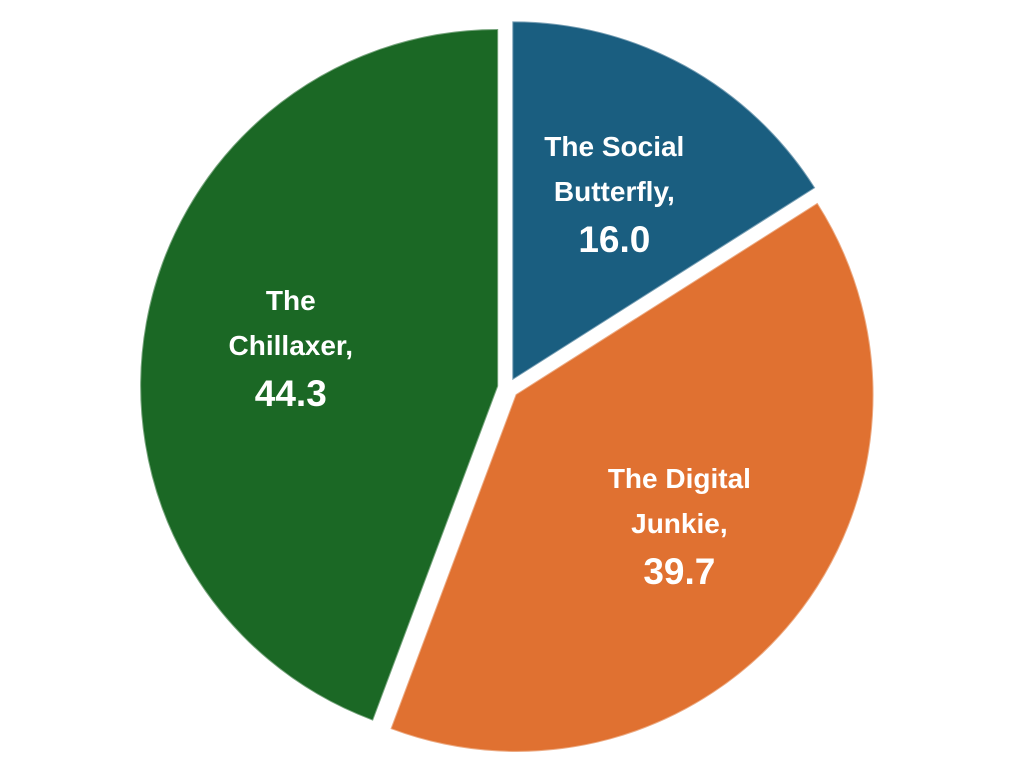 The height and width of the screenshot is (783, 1024). I want to click on category-label: The Digital Junkie,, so click(679, 501).